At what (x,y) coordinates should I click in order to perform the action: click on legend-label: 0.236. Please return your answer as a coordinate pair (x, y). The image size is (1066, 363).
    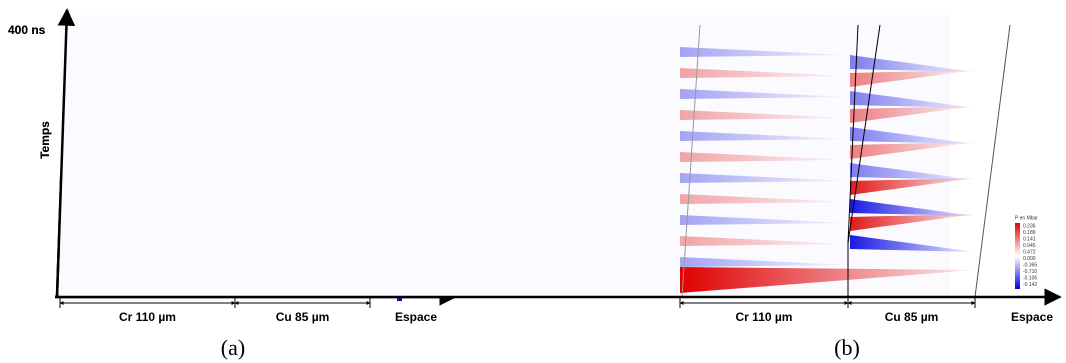
    Looking at the image, I should click on (1029, 226).